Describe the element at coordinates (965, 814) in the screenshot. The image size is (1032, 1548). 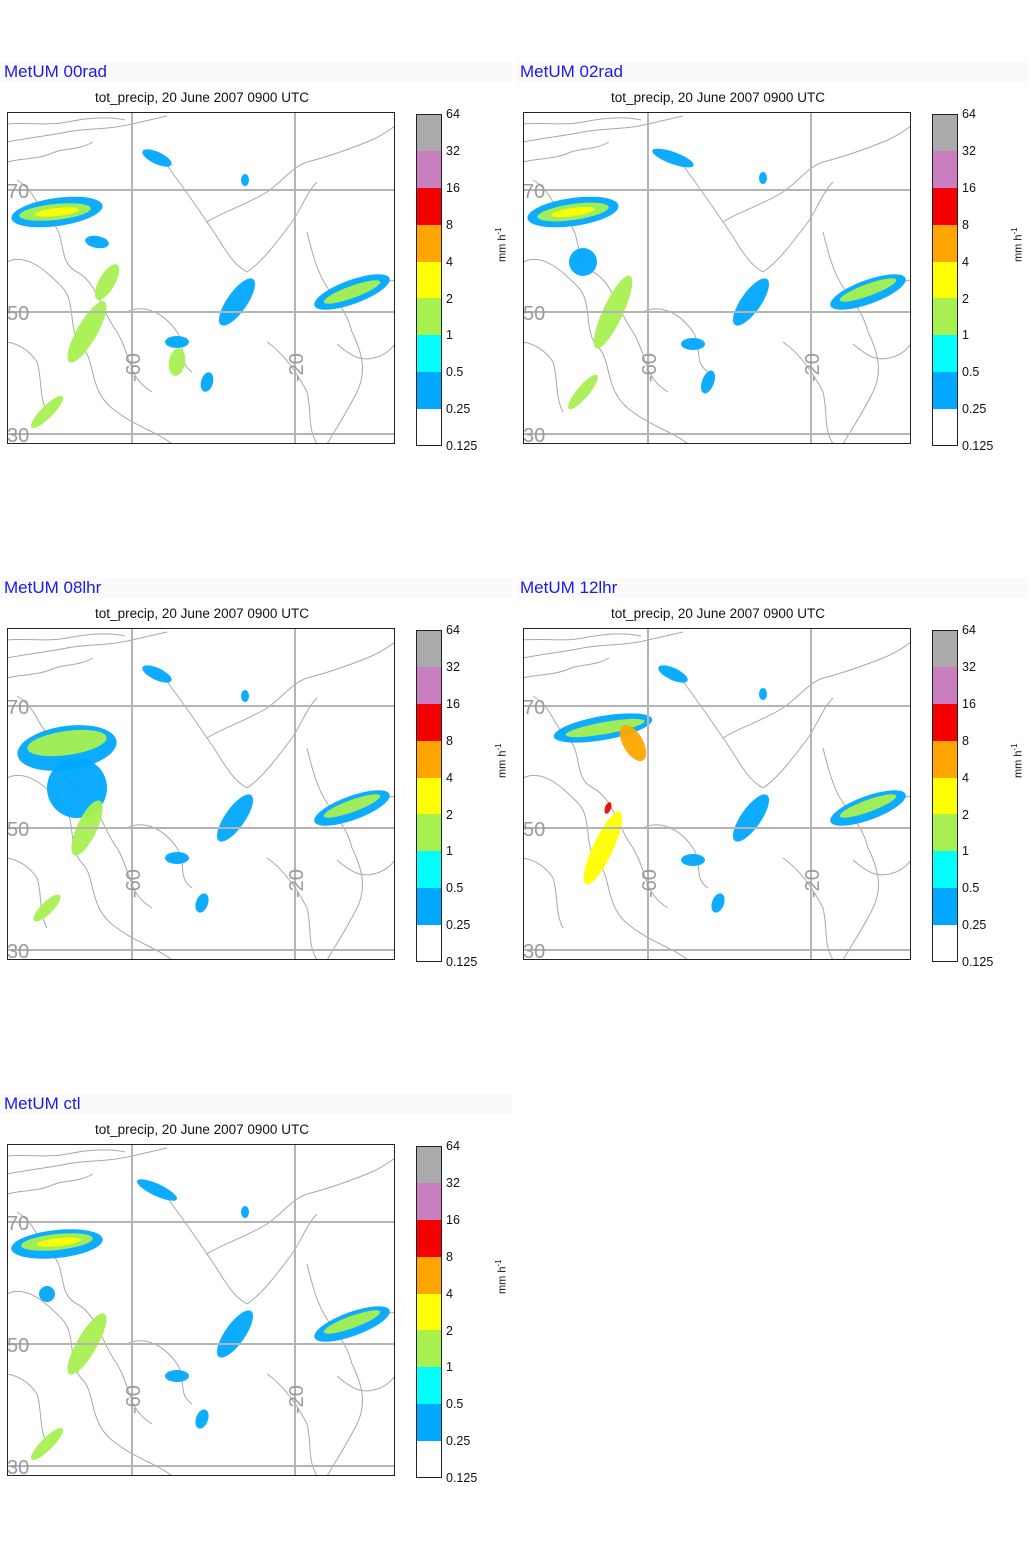
I see `colorbar-tick-label: 2` at that location.